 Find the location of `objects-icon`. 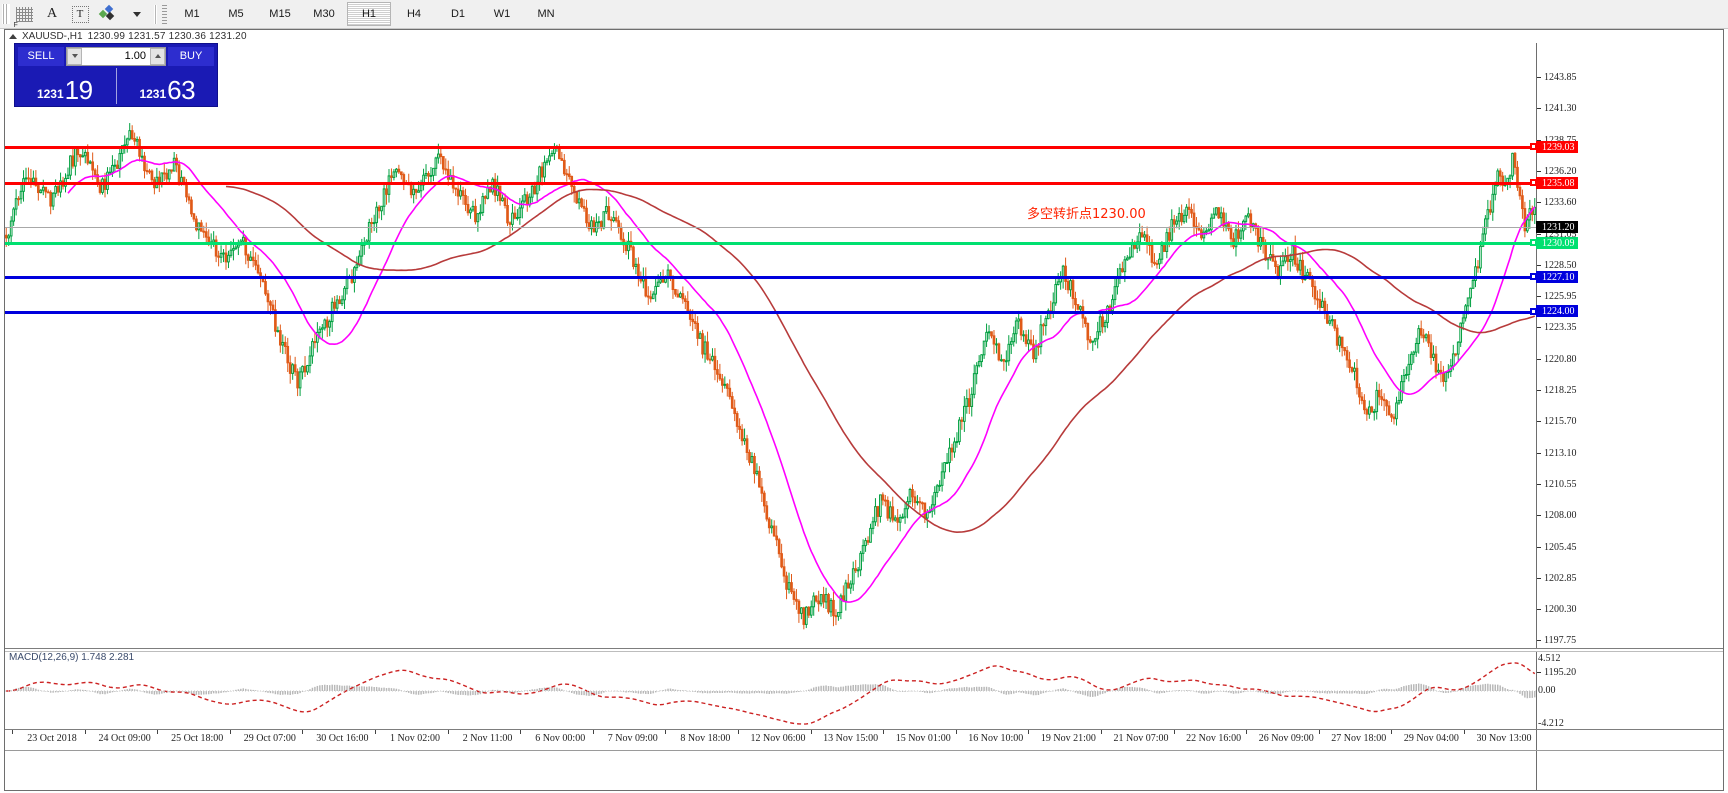

objects-icon is located at coordinates (108, 14).